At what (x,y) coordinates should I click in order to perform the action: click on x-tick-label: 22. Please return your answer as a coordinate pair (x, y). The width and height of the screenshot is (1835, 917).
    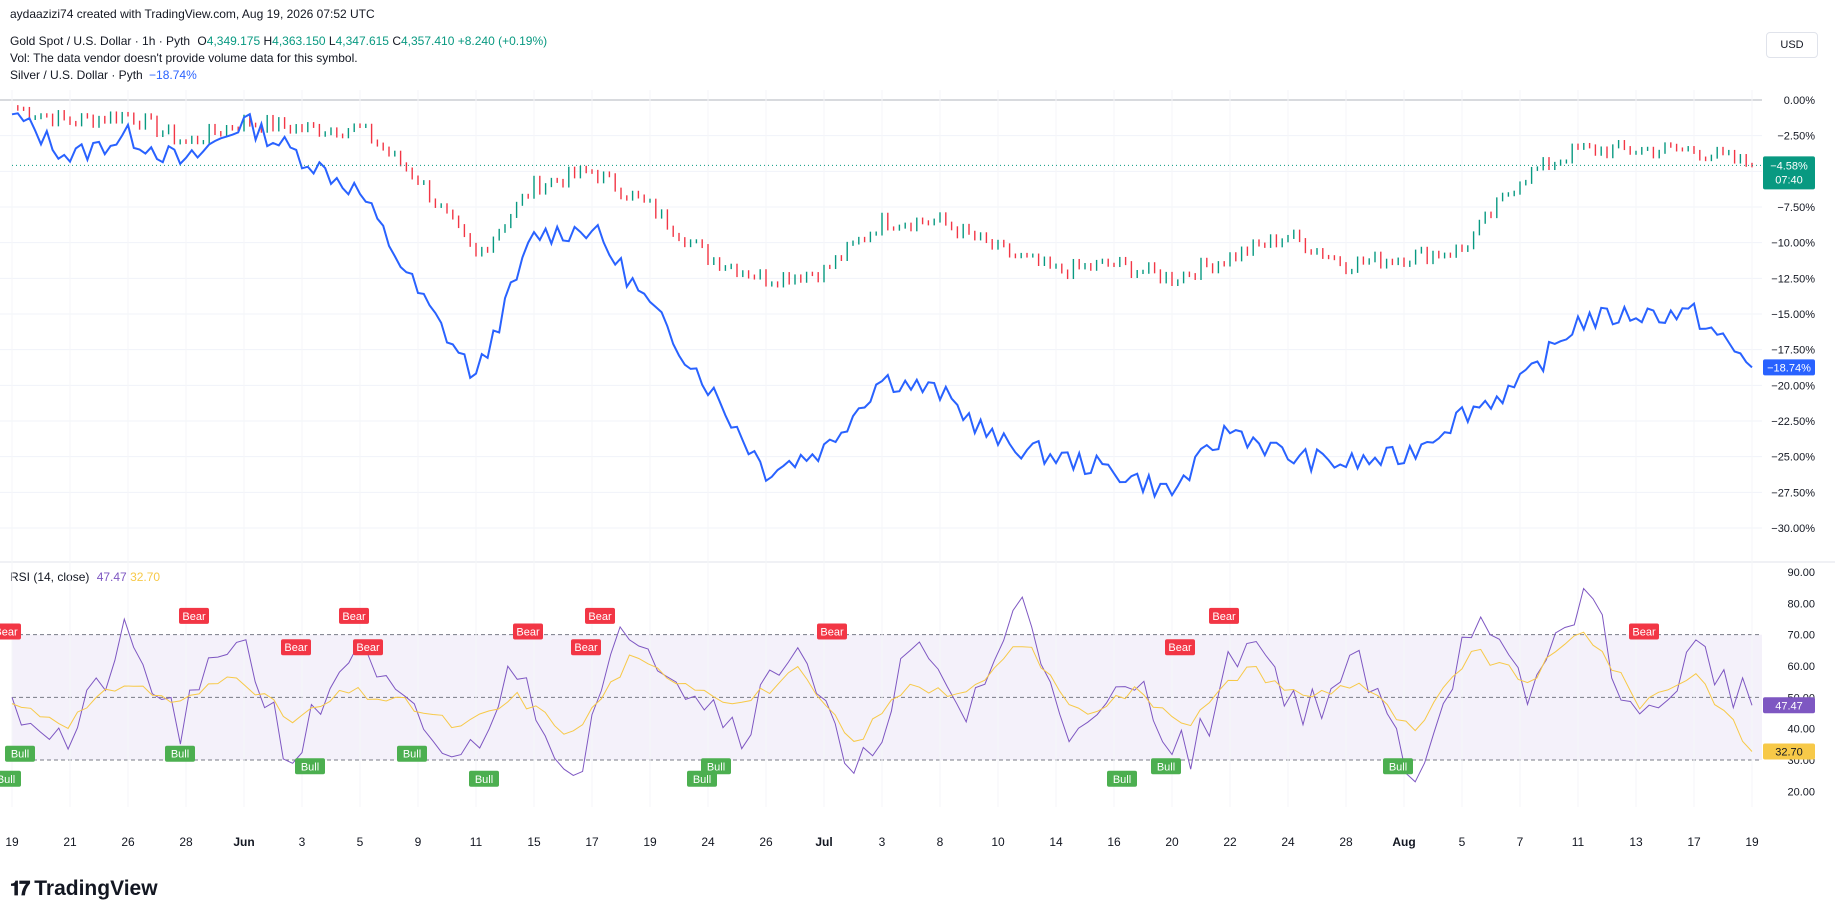
    Looking at the image, I should click on (1230, 842).